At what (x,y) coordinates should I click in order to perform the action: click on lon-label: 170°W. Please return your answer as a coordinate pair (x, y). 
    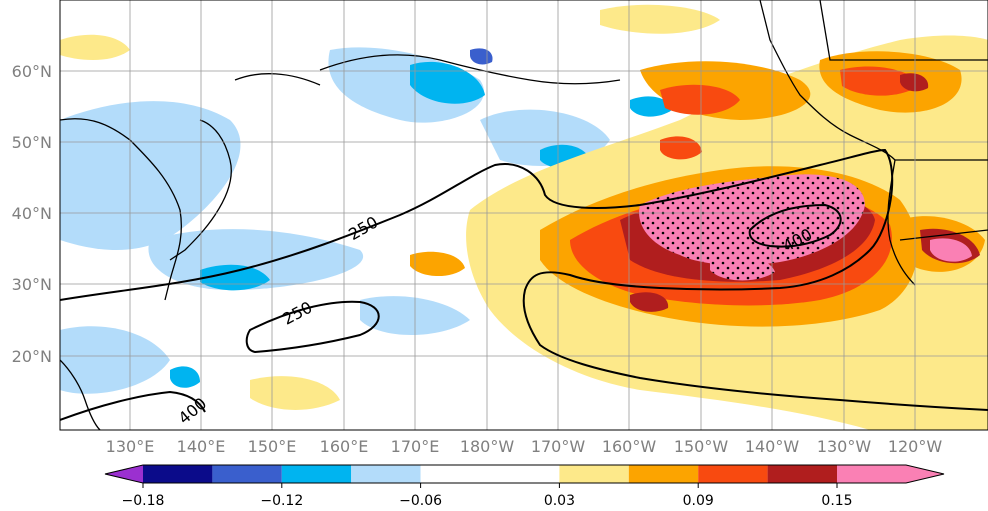
    Looking at the image, I should click on (558, 446).